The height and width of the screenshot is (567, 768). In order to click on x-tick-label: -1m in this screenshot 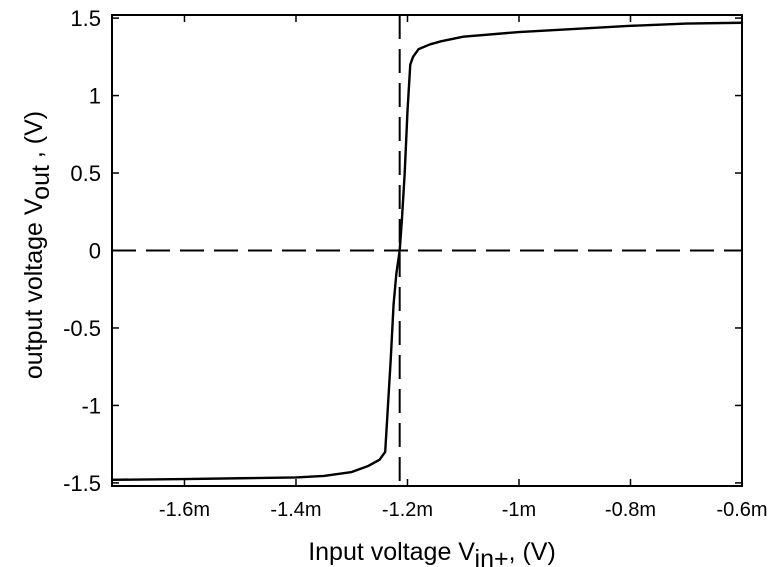, I will do `click(519, 510)`.